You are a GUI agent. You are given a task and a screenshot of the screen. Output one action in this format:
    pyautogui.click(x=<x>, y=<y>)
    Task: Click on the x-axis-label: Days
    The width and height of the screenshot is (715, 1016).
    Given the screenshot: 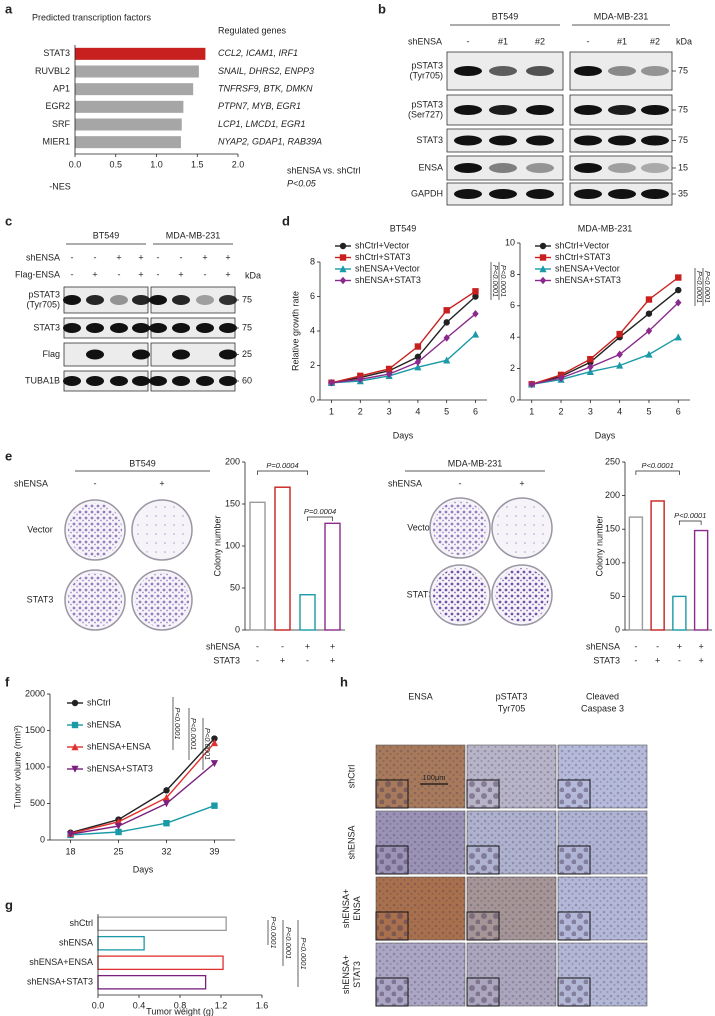 What is the action you would take?
    pyautogui.click(x=143, y=869)
    